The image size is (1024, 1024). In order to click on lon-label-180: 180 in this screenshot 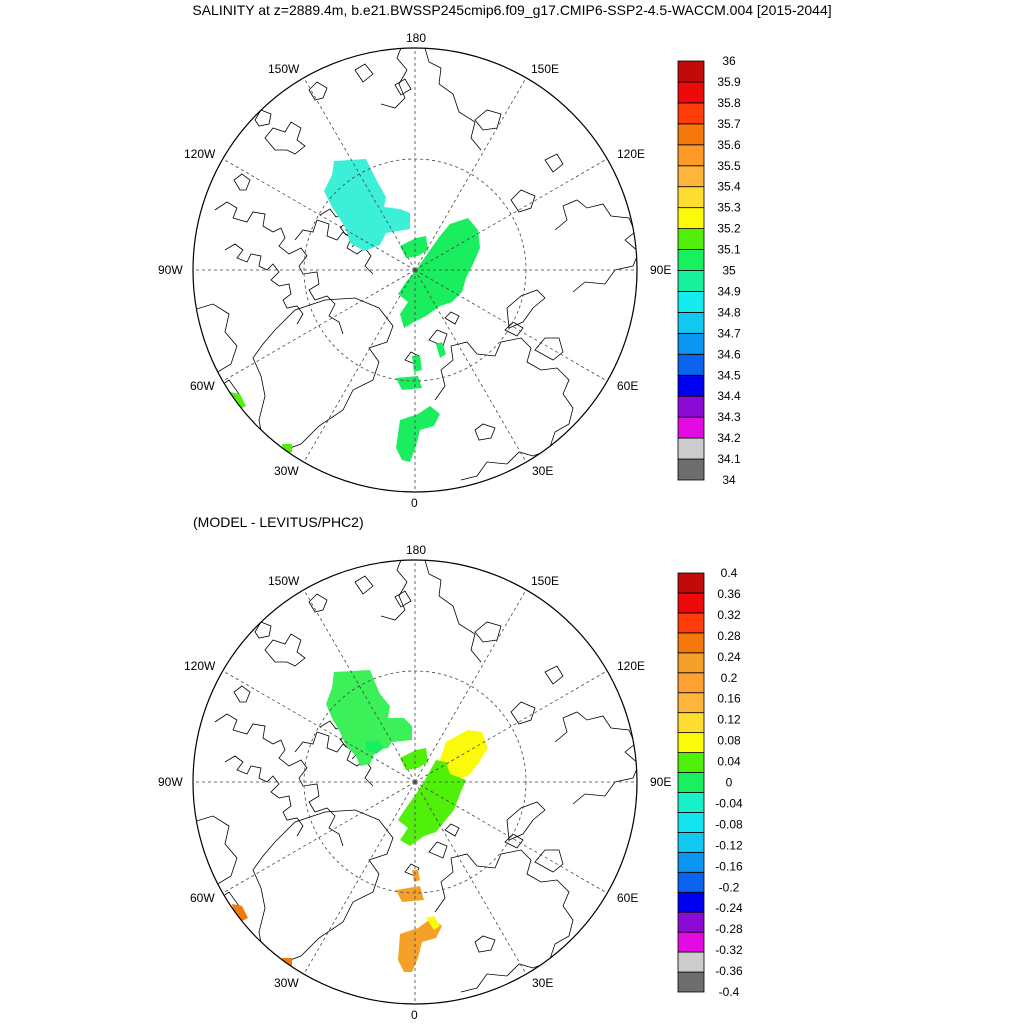, I will do `click(416, 38)`.